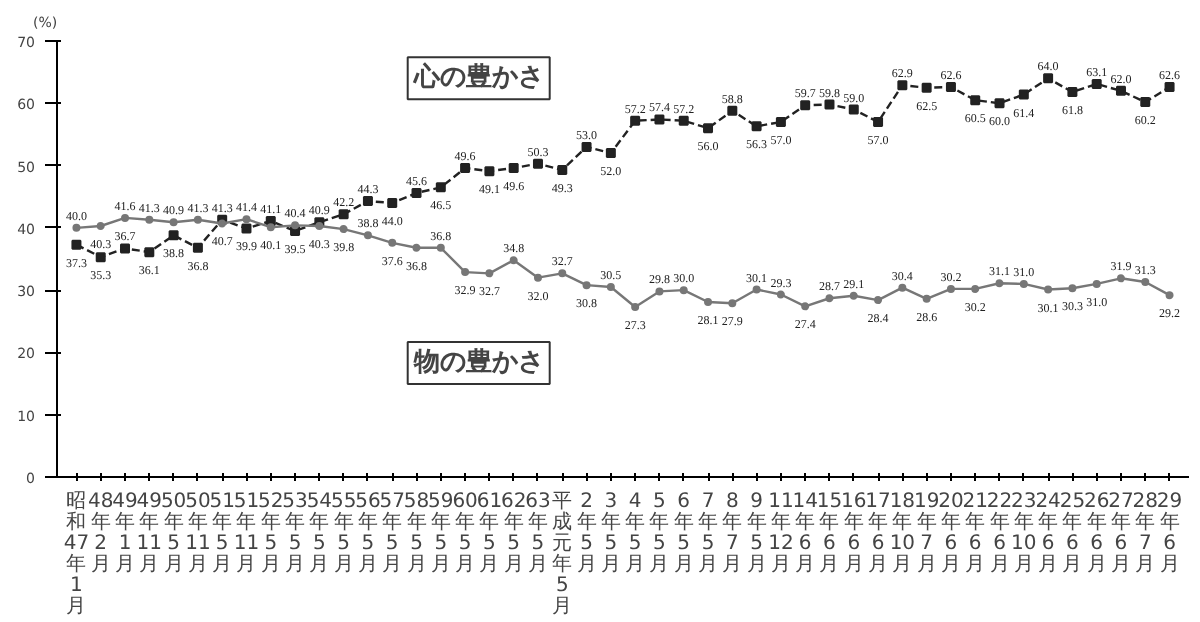 The image size is (1200, 622). I want to click on x-tick-label: 8年7月, so click(732, 533).